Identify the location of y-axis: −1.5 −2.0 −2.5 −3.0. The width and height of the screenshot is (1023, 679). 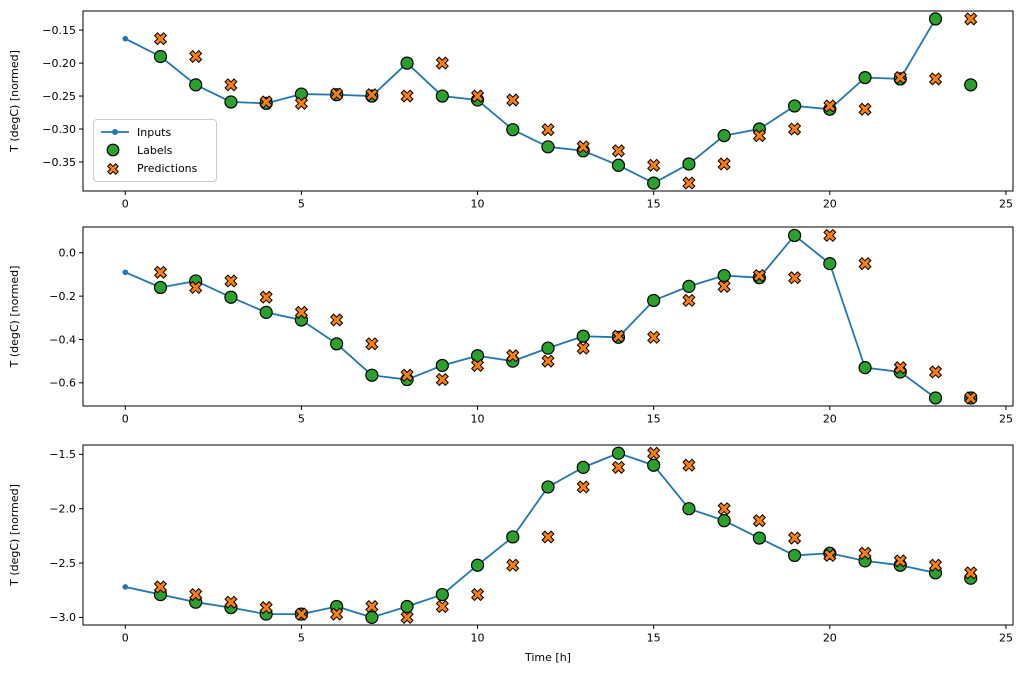
(66, 536).